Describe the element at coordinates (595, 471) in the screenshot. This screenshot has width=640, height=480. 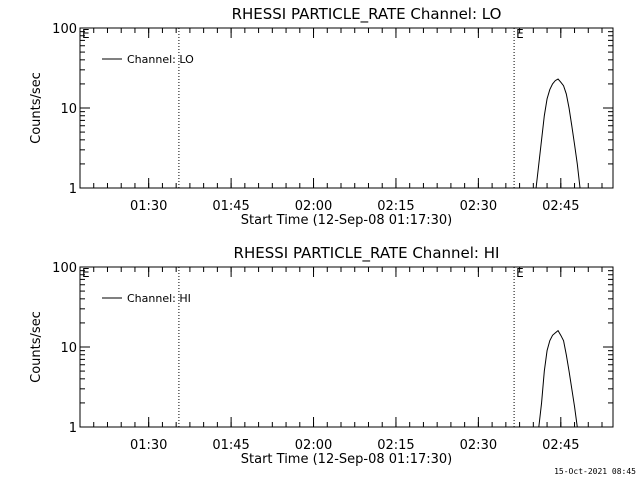
I see `footer-timestamp: 15-Oct-2021 08:45` at that location.